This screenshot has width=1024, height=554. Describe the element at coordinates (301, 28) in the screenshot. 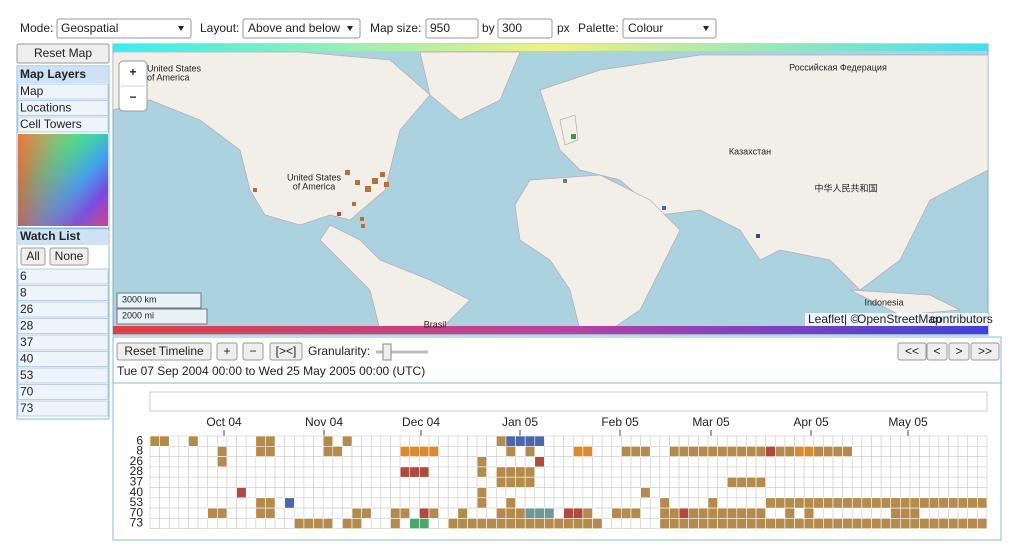

I see `layout-select` at that location.